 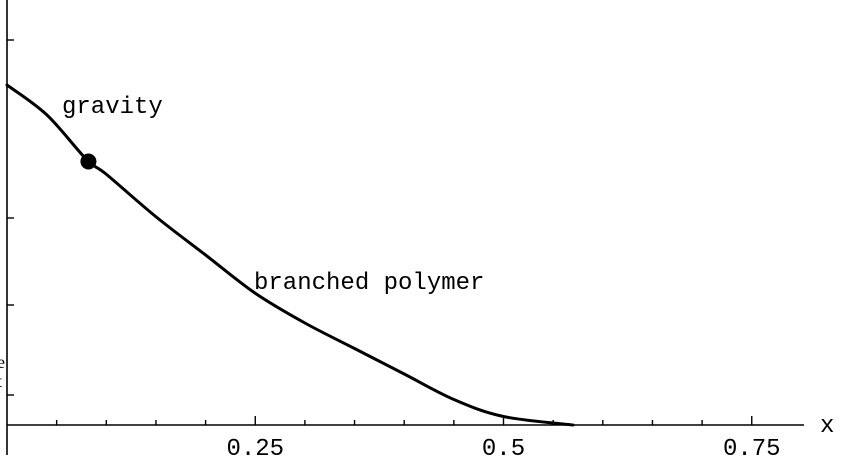 What do you see at coordinates (112, 107) in the screenshot?
I see `annotation-gravity: gravity` at bounding box center [112, 107].